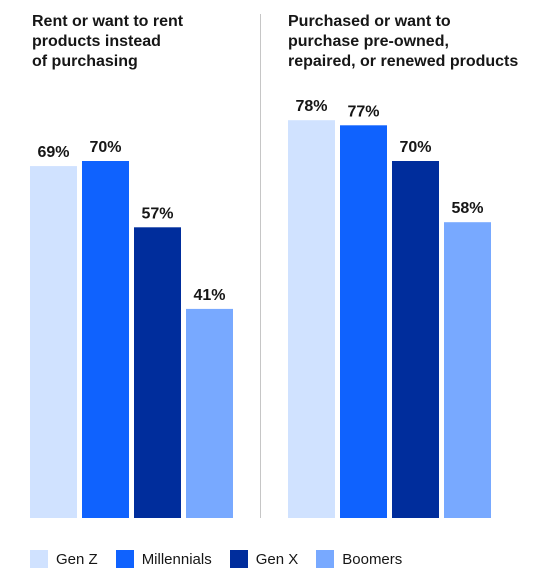  Describe the element at coordinates (209, 295) in the screenshot. I see `bar-value-label: 41%` at that location.